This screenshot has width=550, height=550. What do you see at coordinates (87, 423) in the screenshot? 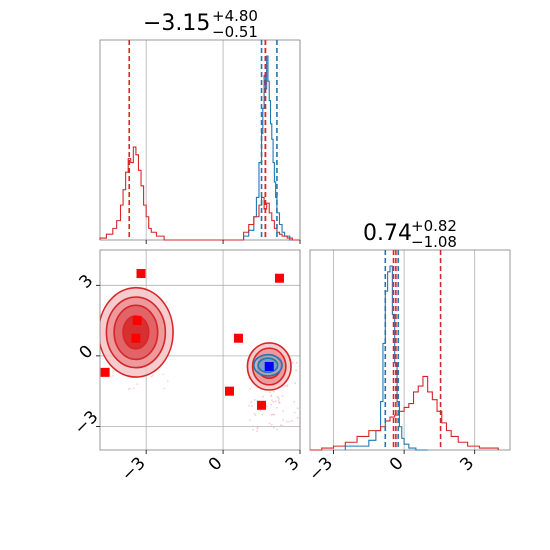
I see `joint-y-tick-label-0: −3` at bounding box center [87, 423].